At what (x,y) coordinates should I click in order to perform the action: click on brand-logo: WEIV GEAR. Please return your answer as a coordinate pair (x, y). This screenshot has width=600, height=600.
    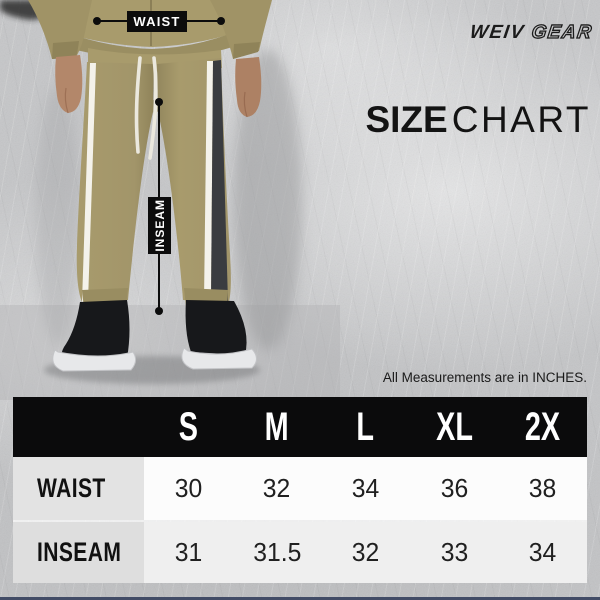
    Looking at the image, I should click on (531, 32).